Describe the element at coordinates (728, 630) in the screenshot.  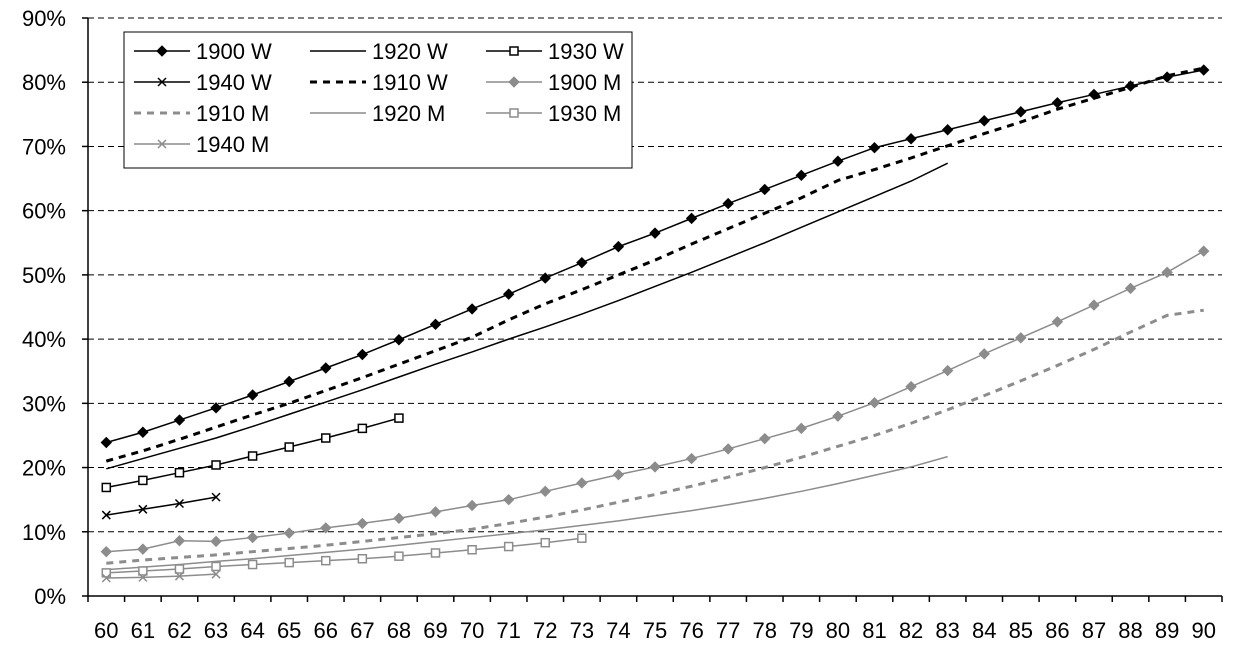
I see `x-tick-label: 77` at that location.